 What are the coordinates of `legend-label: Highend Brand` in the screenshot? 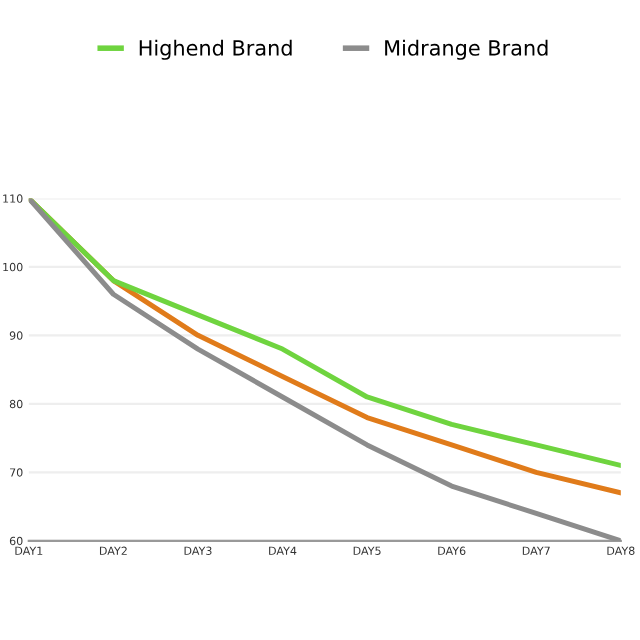 It's located at (215, 49).